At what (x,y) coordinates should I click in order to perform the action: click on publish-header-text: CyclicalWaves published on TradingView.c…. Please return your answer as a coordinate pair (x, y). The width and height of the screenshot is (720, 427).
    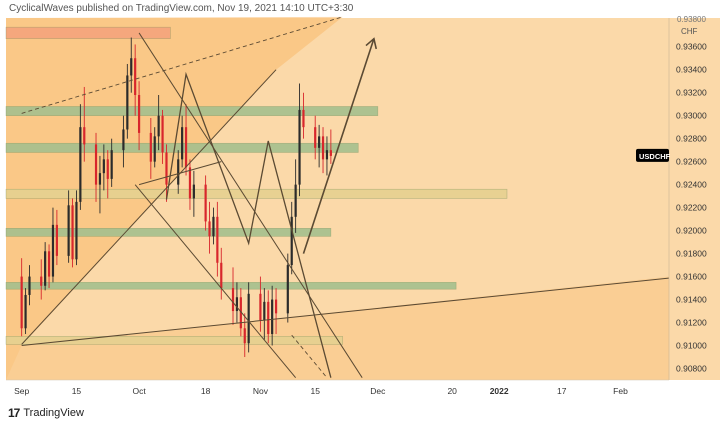
    Looking at the image, I should click on (181, 8).